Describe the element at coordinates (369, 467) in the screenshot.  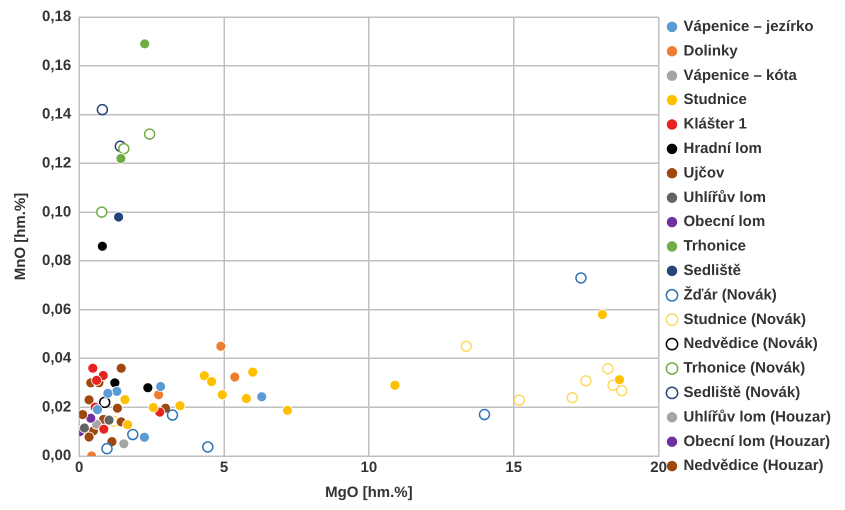
I see `x-tick-label: 10` at that location.